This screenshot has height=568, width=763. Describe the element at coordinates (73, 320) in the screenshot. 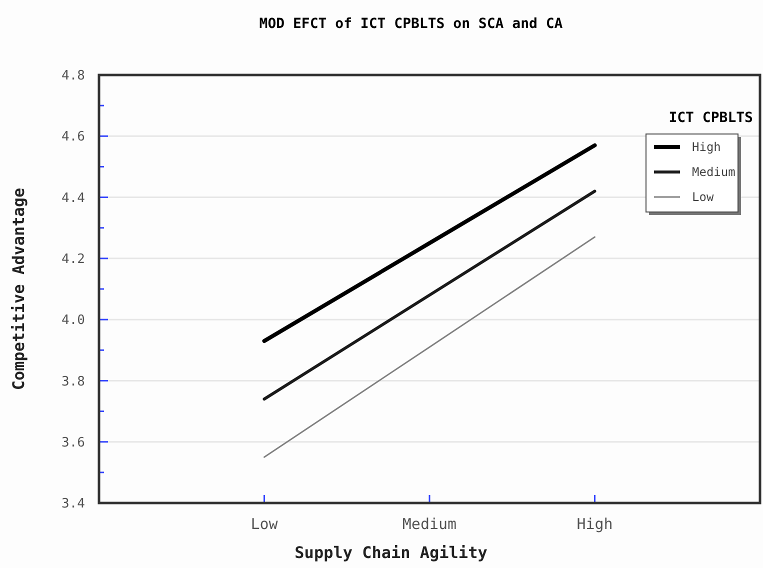

I see `y-tick-label: 4.0` at that location.